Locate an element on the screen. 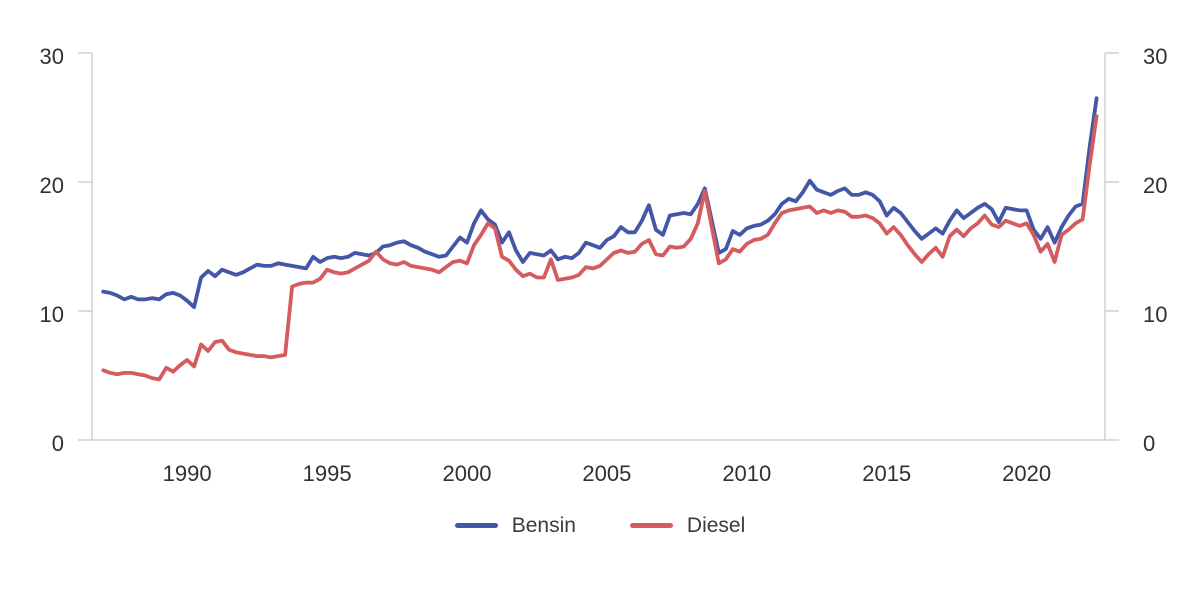 This screenshot has width=1200, height=598. legend-item-bensin: Bensin is located at coordinates (515, 525).